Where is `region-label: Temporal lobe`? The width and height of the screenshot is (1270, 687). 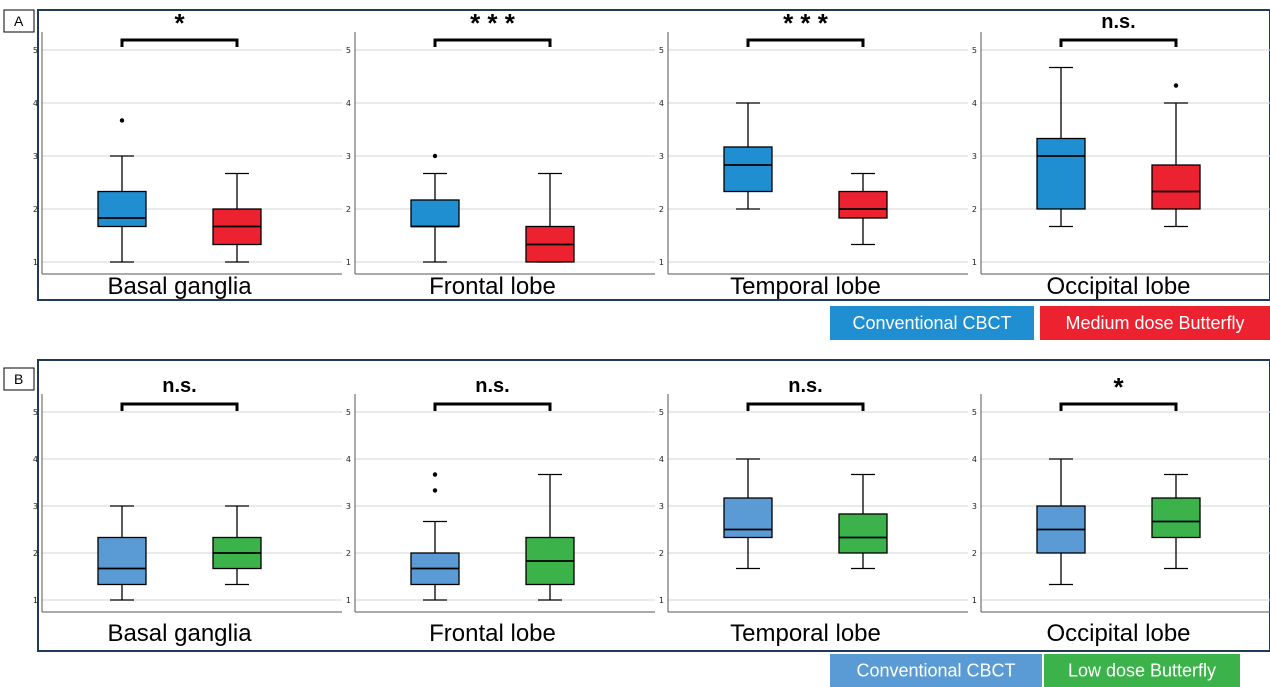
region-label: Temporal lobe is located at coordinates (805, 286).